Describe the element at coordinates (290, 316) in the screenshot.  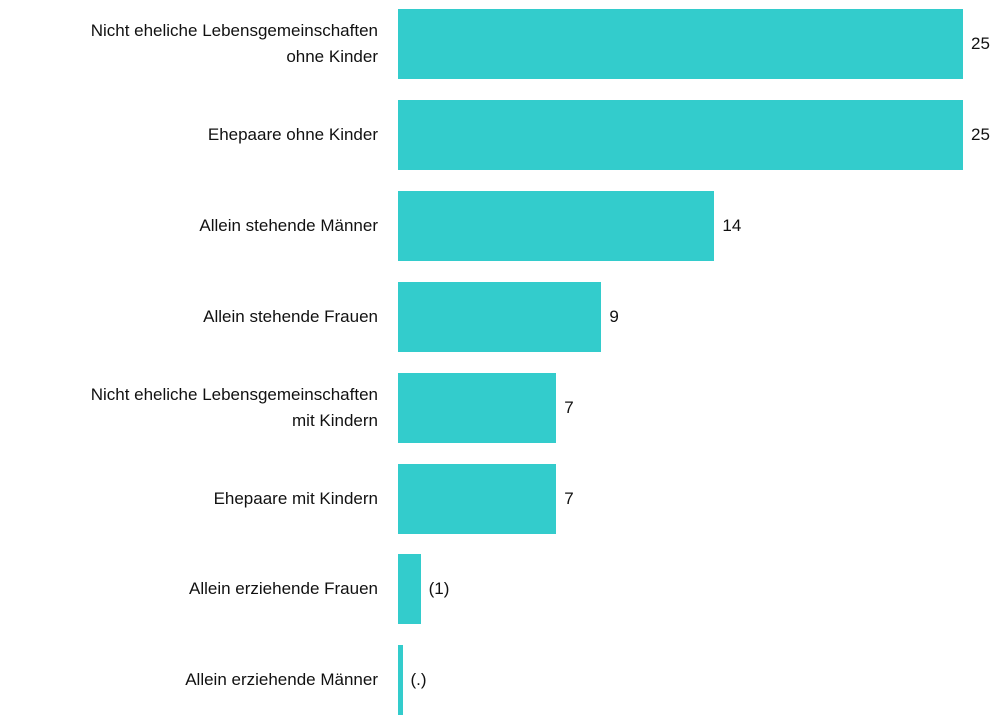
I see `category-label: Allein stehende Frauen` at that location.